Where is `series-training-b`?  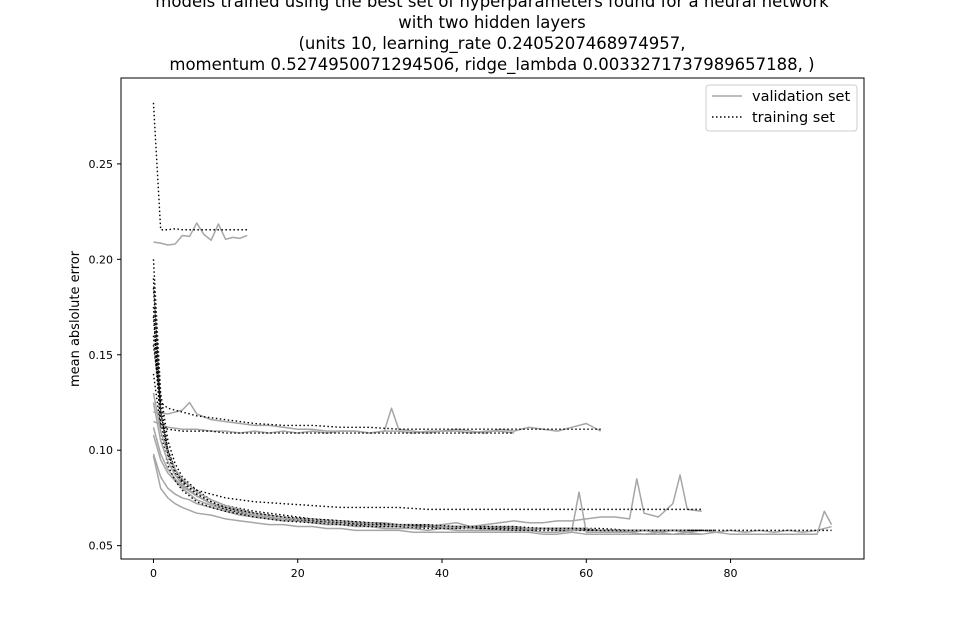 series-training-b is located at coordinates (376, 387).